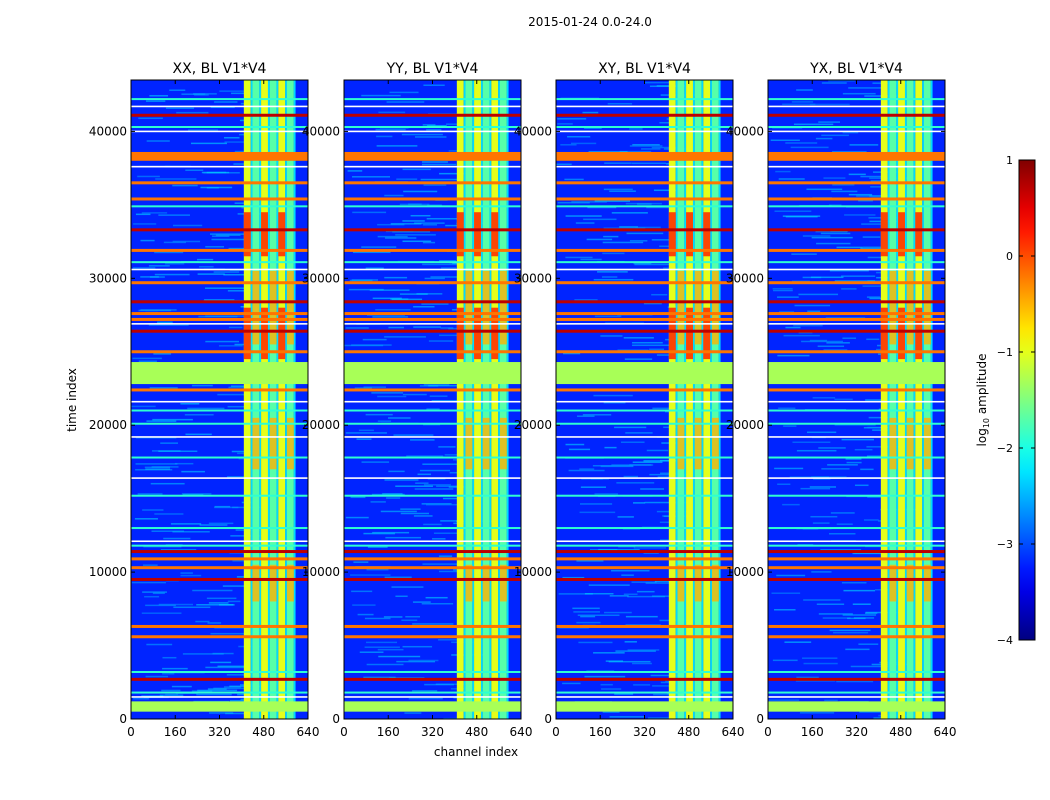 Image resolution: width=1050 pixels, height=800 pixels. Describe the element at coordinates (590, 22) in the screenshot. I see `figure-title: 2015-01-24 0.0-24.0` at that location.